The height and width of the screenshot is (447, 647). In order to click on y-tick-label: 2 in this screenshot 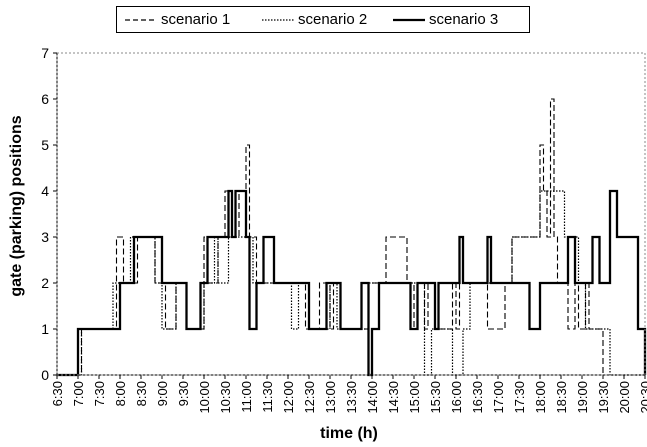, I will do `click(45, 283)`.